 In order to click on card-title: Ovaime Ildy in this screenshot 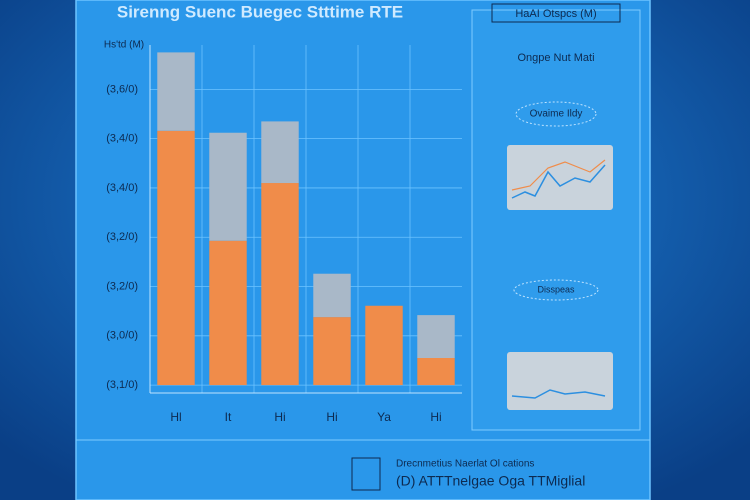, I will do `click(556, 114)`.